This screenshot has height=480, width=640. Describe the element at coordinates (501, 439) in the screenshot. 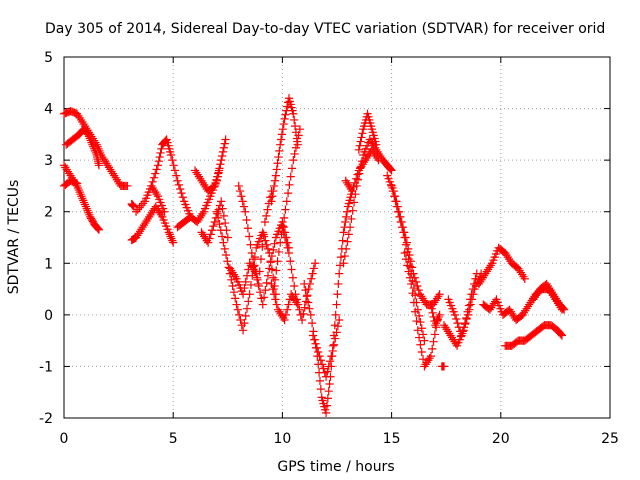

I see `x-tick-label: 20` at that location.